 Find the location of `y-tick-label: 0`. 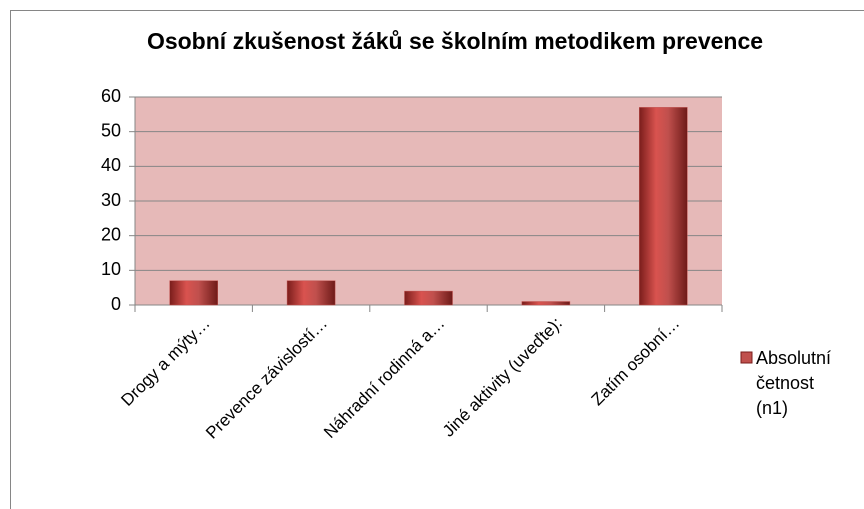

y-tick-label: 0 is located at coordinates (116, 304).